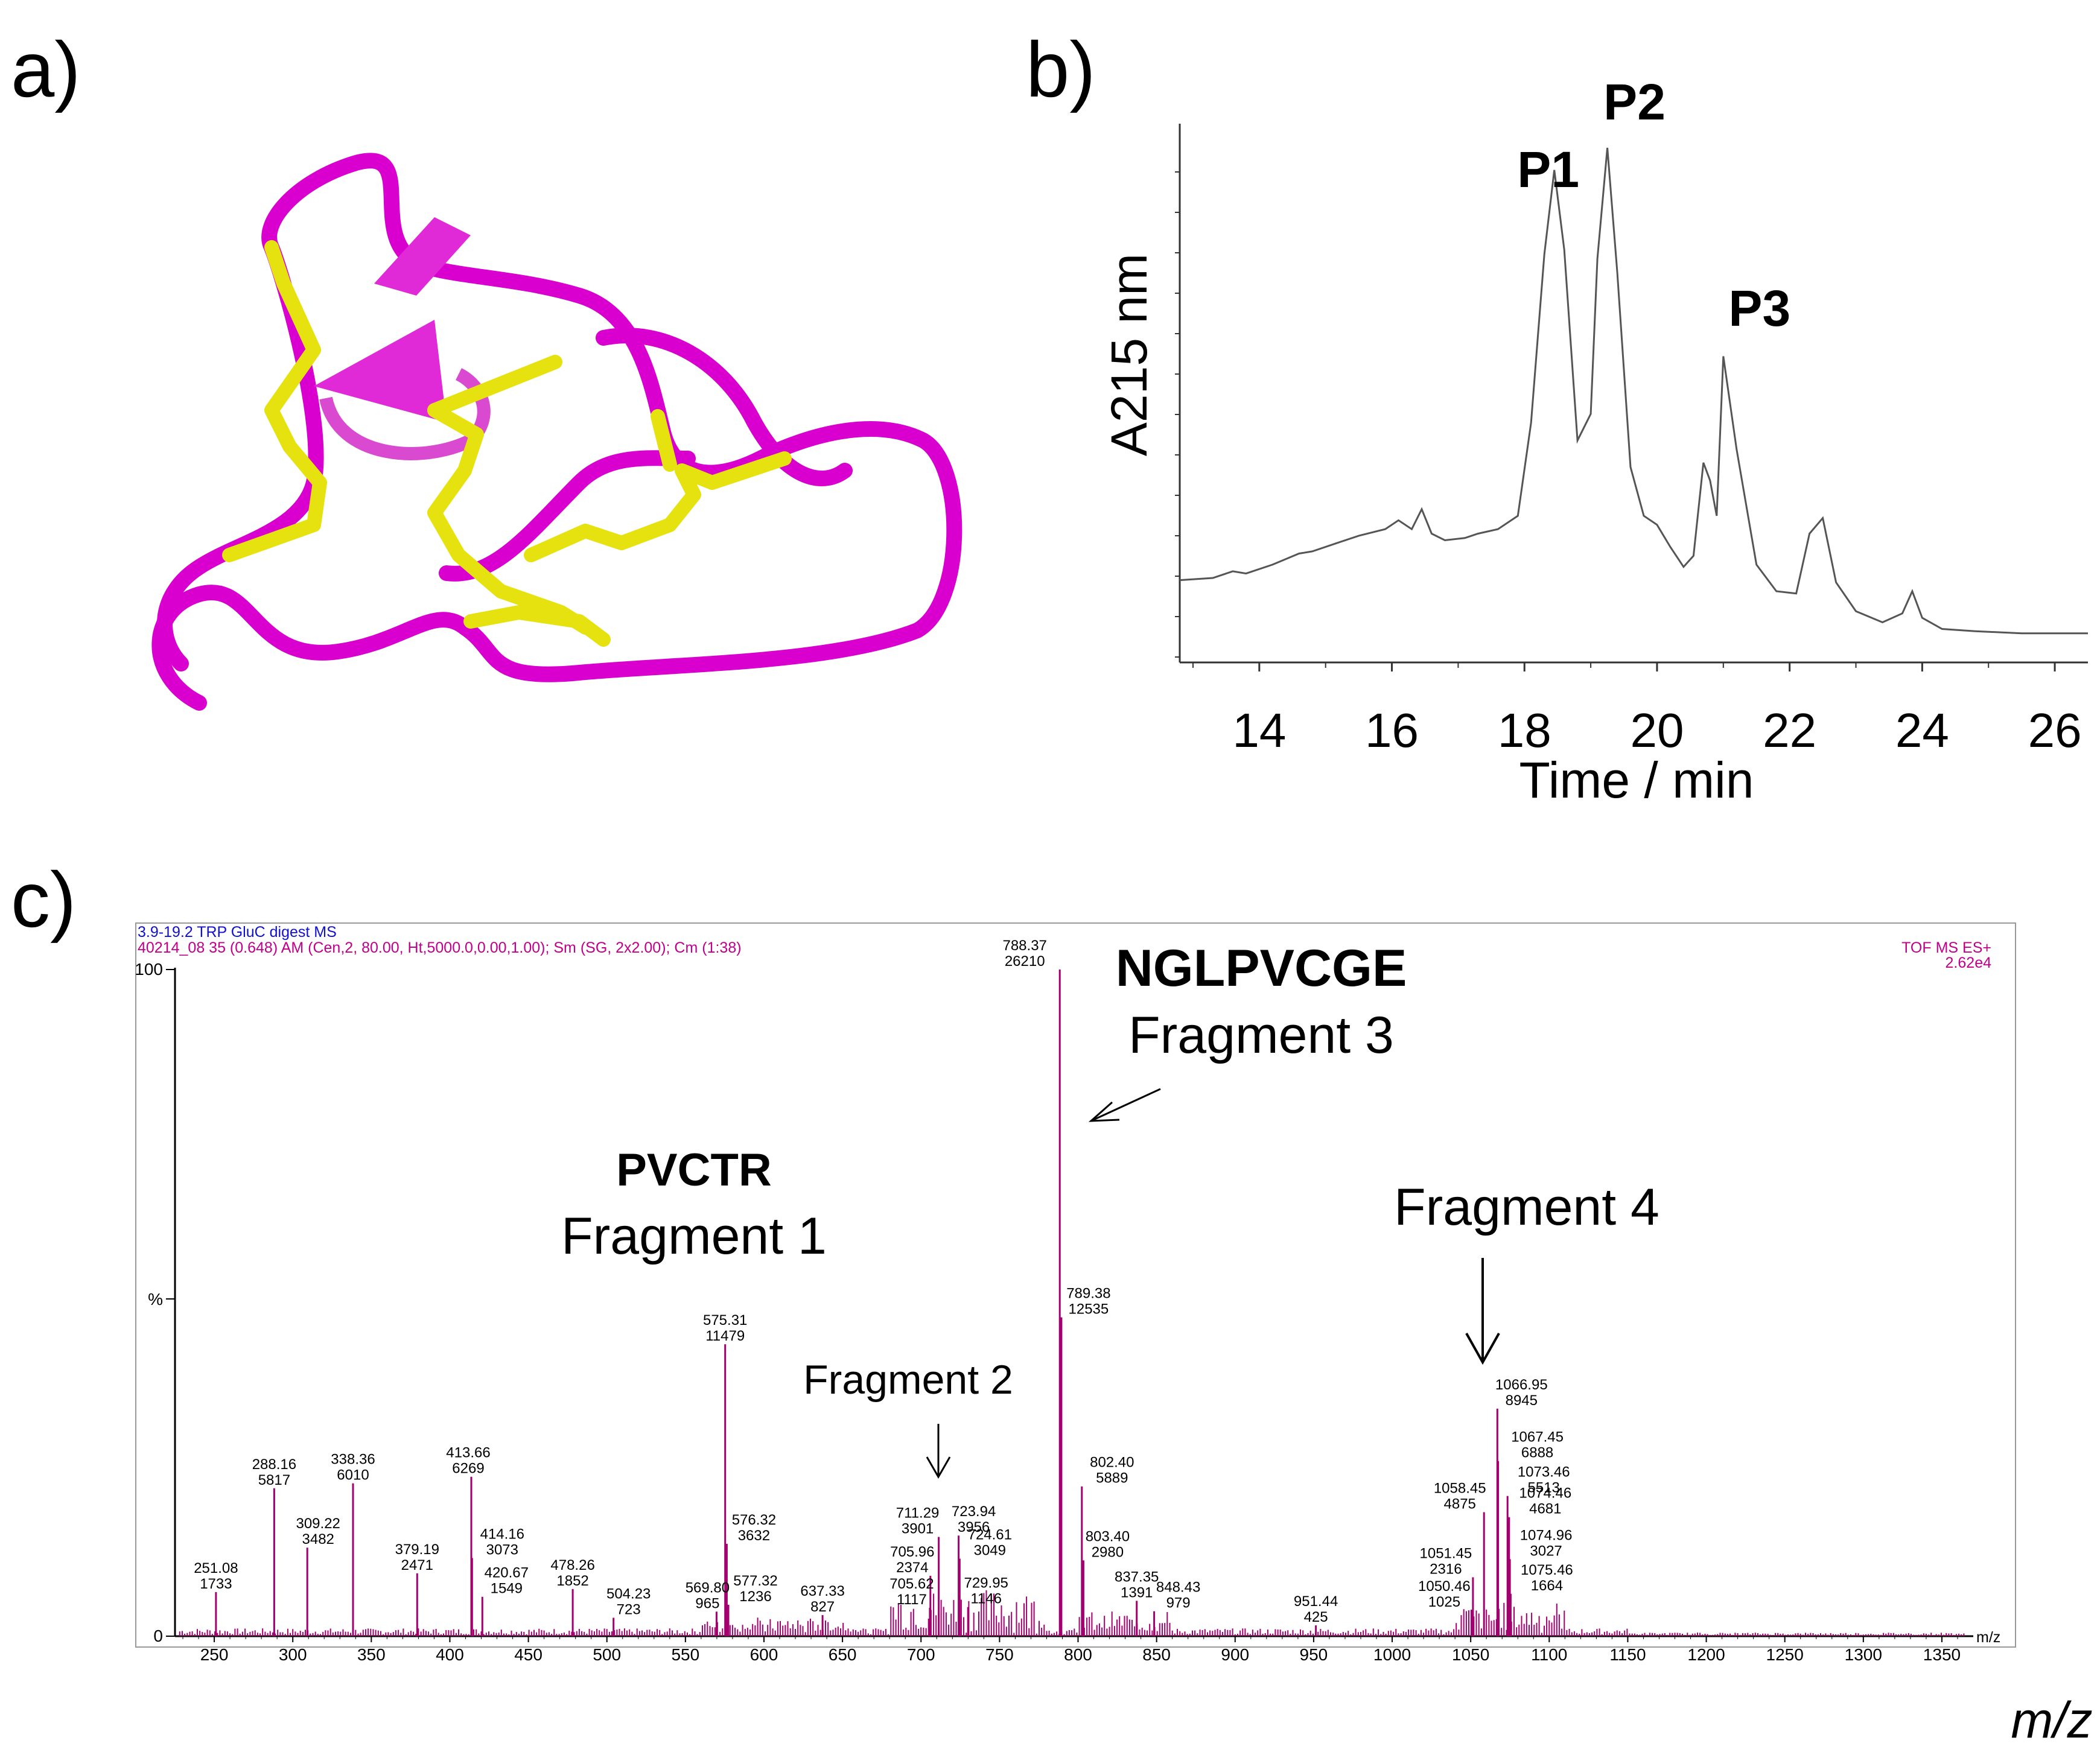 The image size is (2100, 1749). What do you see at coordinates (1969, 962) in the screenshot?
I see `spectrum-header-right2: 2.62e4` at bounding box center [1969, 962].